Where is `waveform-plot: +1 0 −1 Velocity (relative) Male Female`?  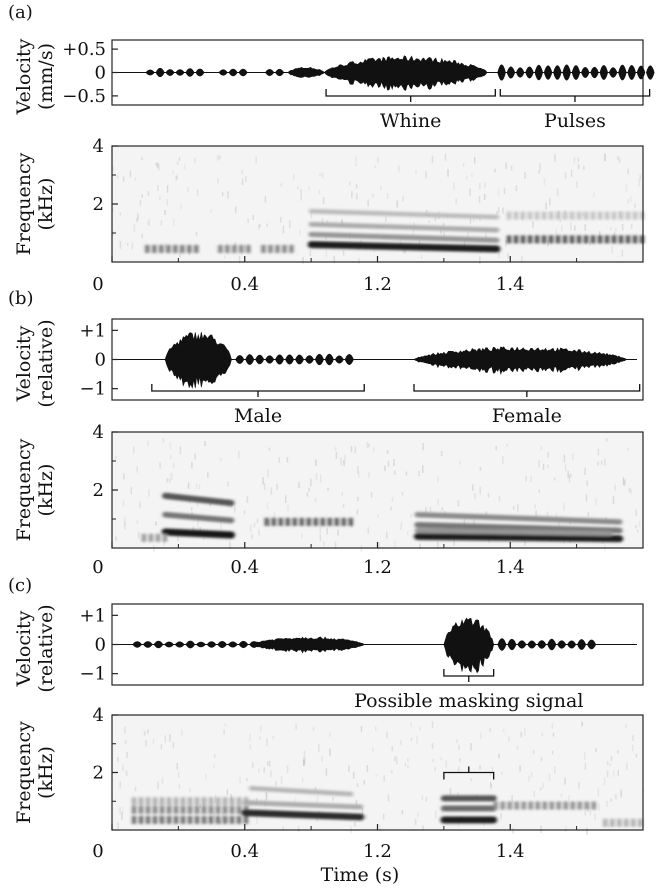
waveform-plot: +1 0 −1 Velocity (relative) Male Female is located at coordinates (328, 372).